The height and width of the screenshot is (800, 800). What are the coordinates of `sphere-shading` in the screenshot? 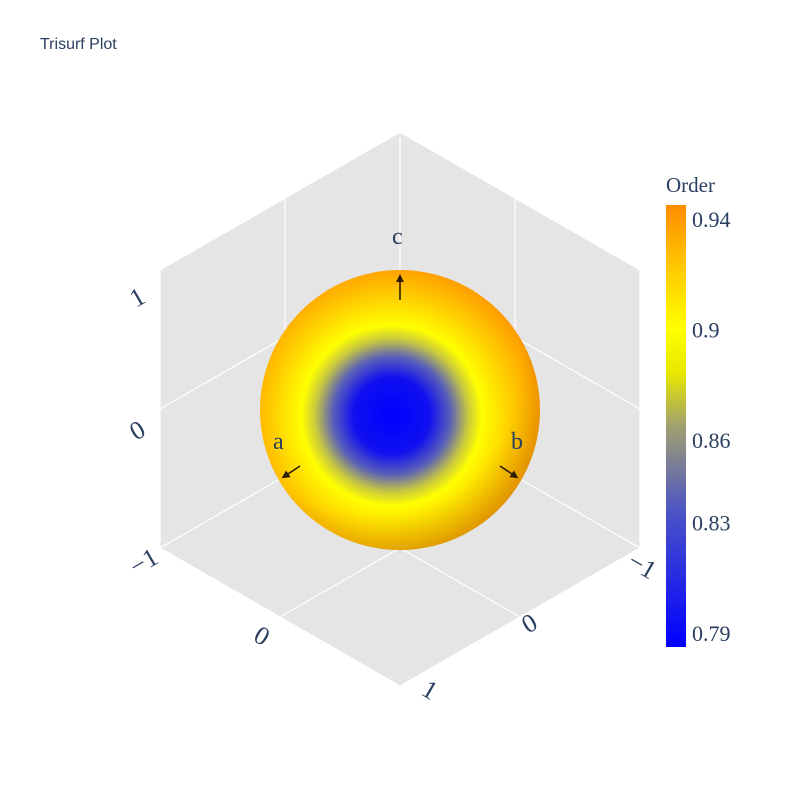 It's located at (400, 410).